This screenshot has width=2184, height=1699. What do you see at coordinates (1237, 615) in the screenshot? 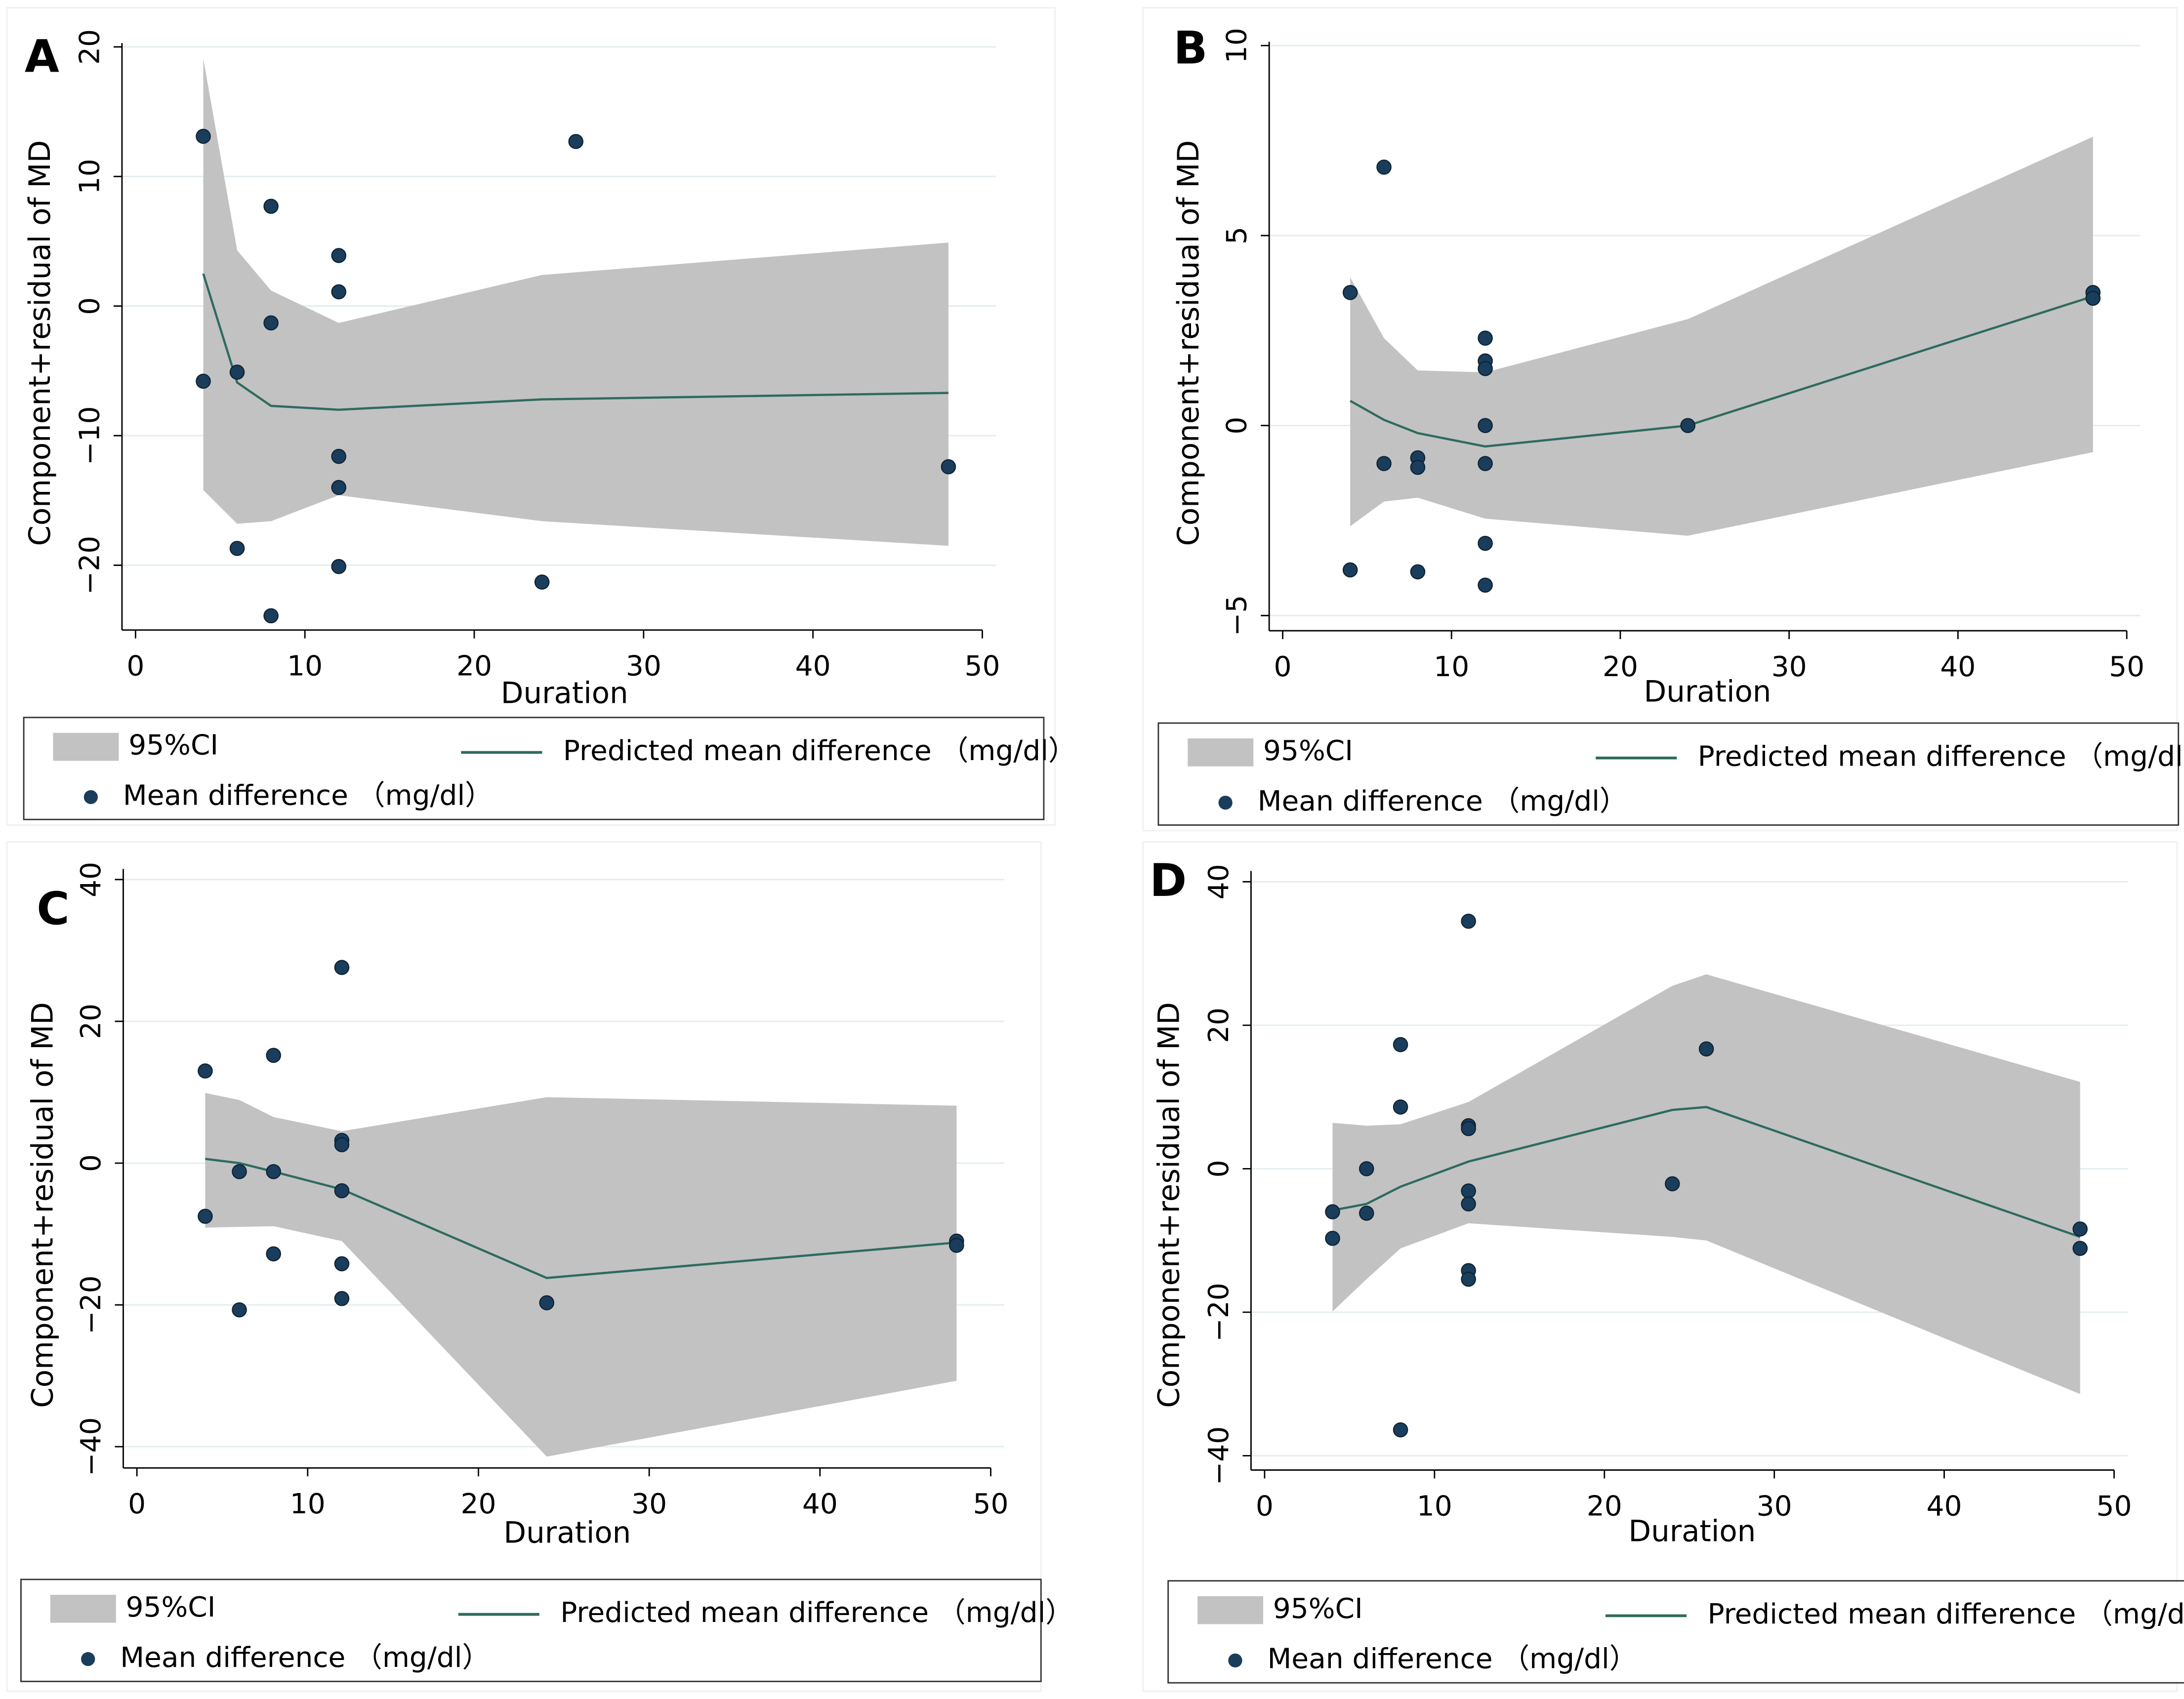
I see `y-tick-label: −5` at bounding box center [1237, 615].